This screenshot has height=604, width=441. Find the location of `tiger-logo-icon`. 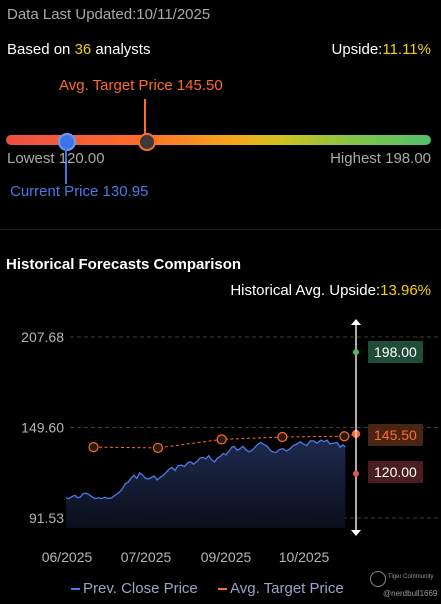

tiger-logo-icon is located at coordinates (378, 579).